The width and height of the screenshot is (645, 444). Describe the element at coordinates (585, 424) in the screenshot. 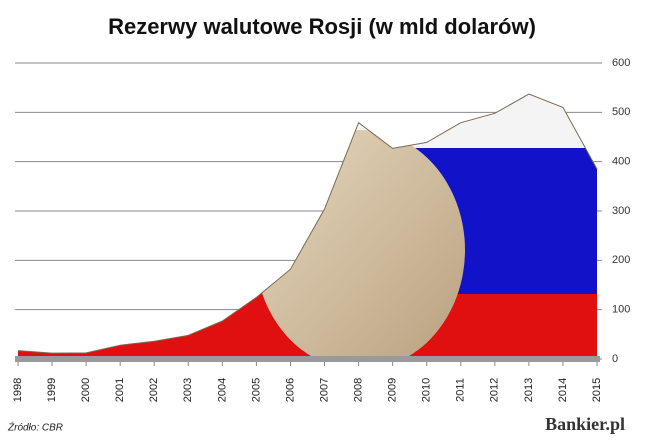

I see `brand: Bankier.pl` at that location.